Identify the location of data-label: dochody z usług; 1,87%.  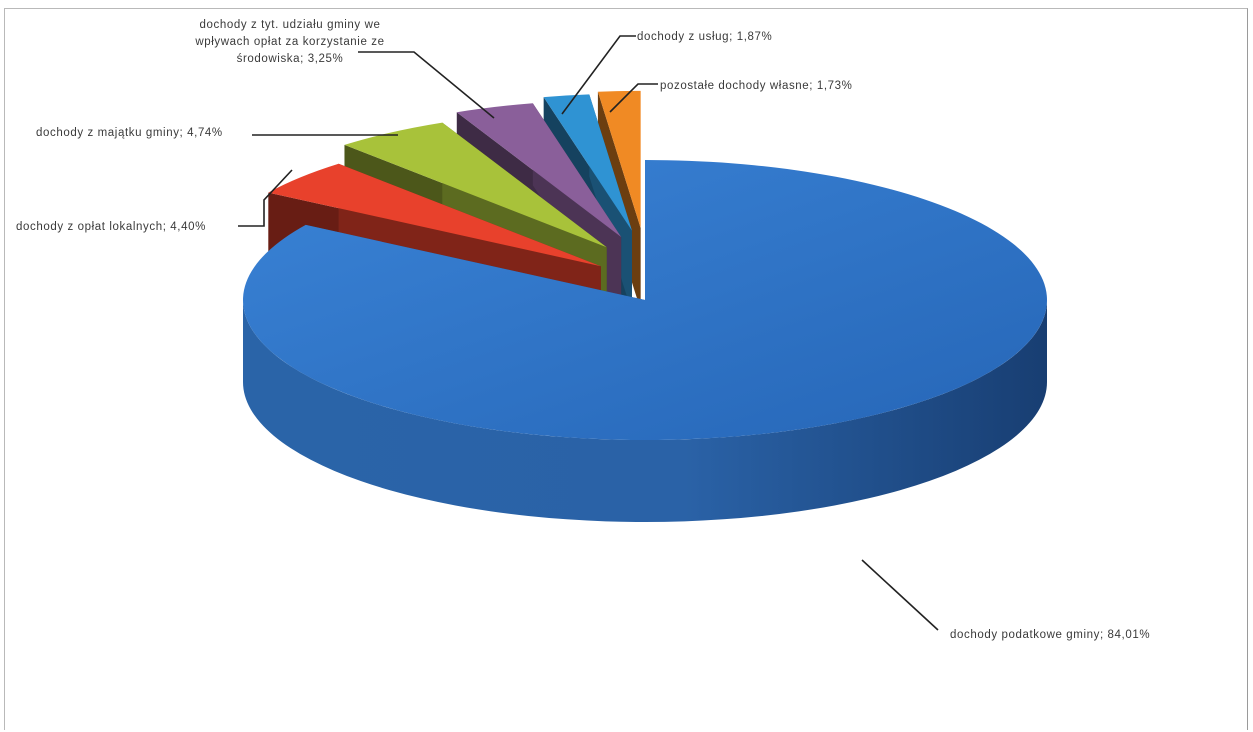
(704, 37).